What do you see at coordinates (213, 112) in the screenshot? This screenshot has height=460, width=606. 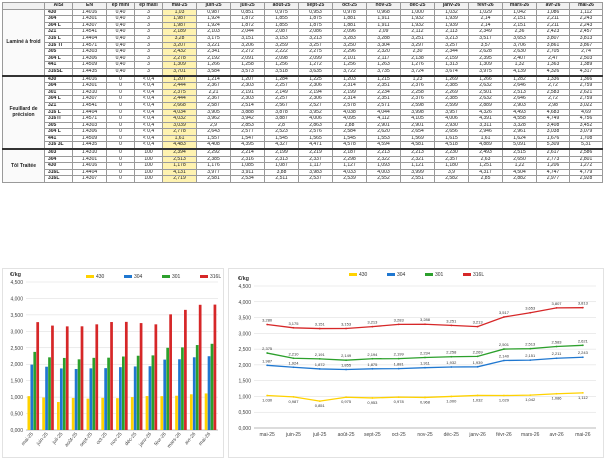 I see `price-cell: 3,905` at bounding box center [213, 112].